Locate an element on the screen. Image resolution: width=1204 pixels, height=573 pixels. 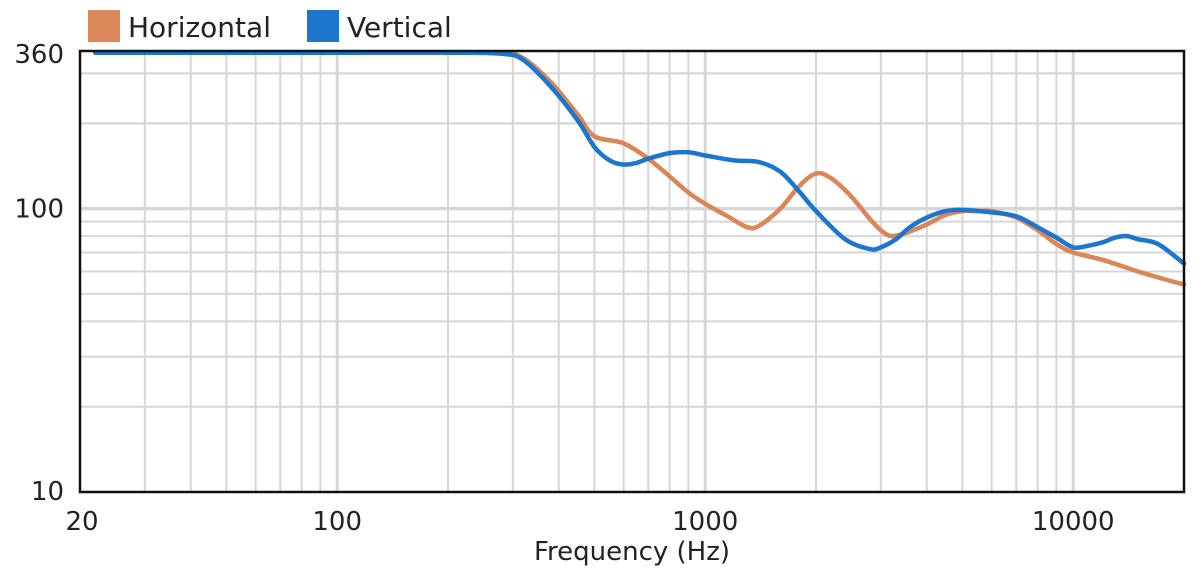
x-axis-ticks: 20 100 1000 10000 is located at coordinates (589, 522).